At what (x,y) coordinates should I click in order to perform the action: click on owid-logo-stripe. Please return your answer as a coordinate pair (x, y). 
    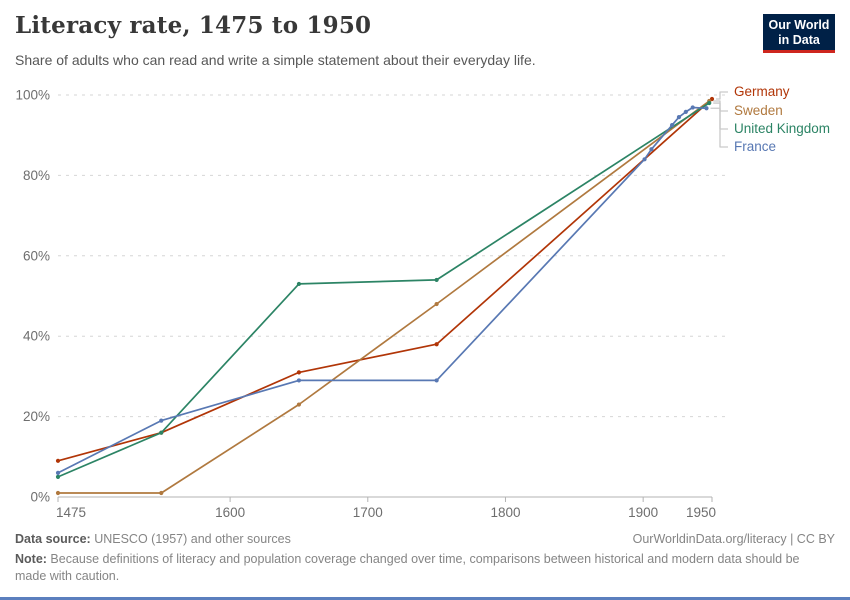
    Looking at the image, I should click on (799, 51).